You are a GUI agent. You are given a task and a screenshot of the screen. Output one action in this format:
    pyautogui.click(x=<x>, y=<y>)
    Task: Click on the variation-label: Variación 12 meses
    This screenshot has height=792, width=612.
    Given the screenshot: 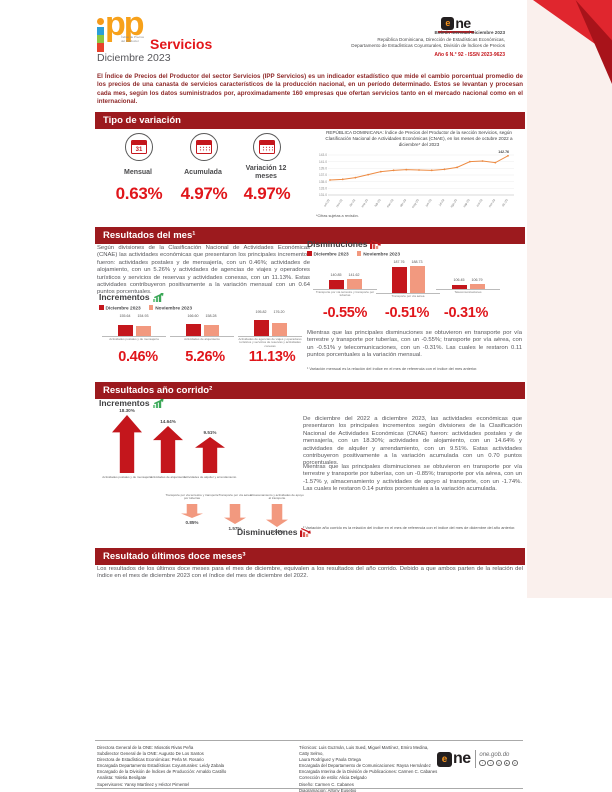 What is the action you would take?
    pyautogui.click(x=266, y=173)
    